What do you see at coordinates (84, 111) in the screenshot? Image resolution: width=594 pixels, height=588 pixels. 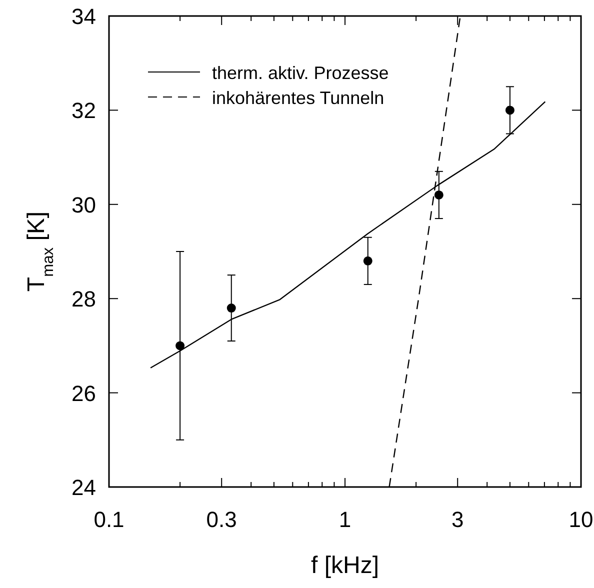 I see `y-tick-label: 32` at bounding box center [84, 111].